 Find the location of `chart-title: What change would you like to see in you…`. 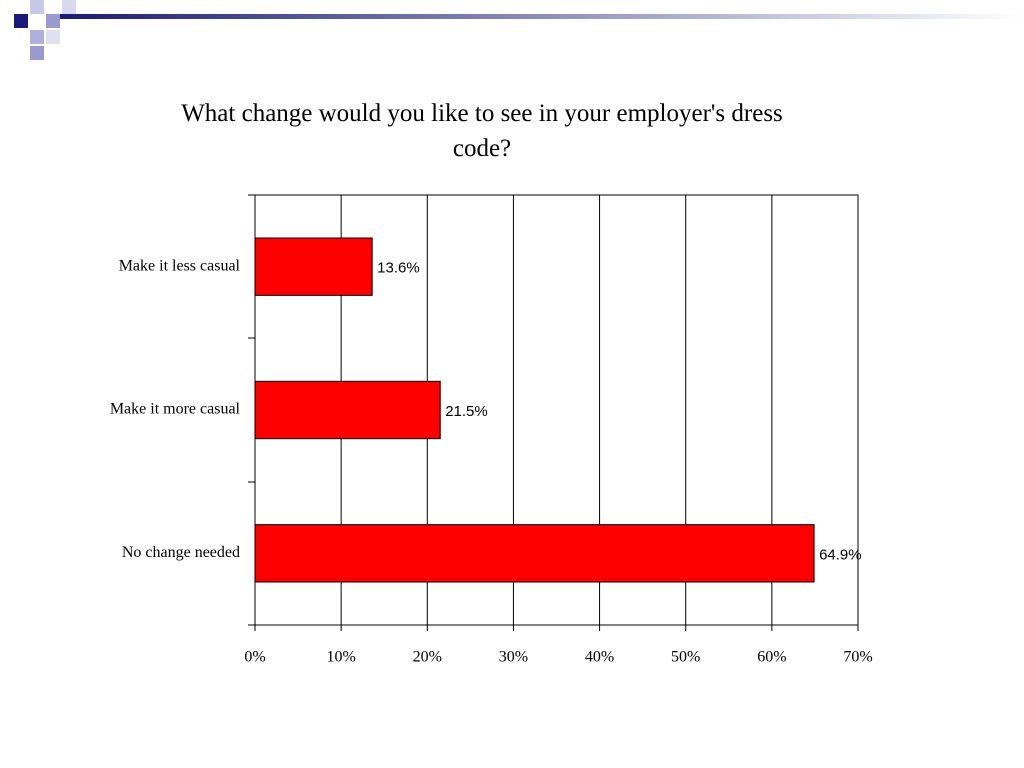

chart-title: What change would you like to see in you… is located at coordinates (482, 131).